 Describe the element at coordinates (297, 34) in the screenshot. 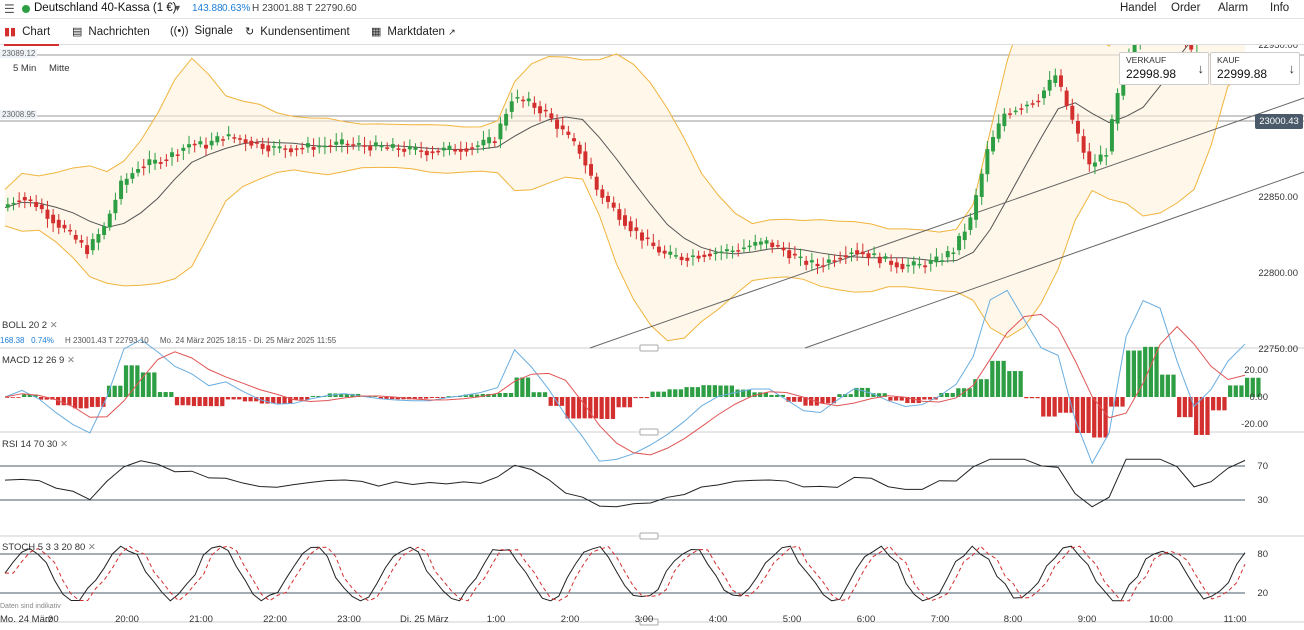

I see `tab-kundensentiment: ↻ Kundensentiment` at that location.